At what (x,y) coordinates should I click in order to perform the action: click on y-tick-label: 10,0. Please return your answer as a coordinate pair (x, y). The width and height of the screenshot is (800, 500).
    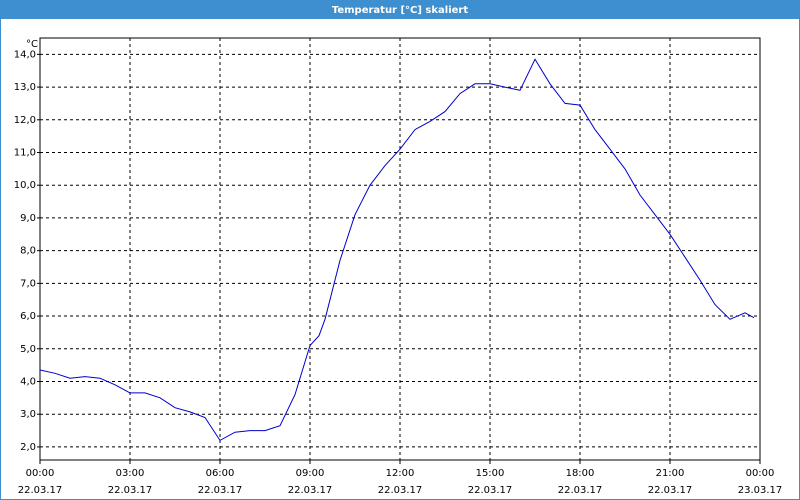
    Looking at the image, I should click on (25, 185).